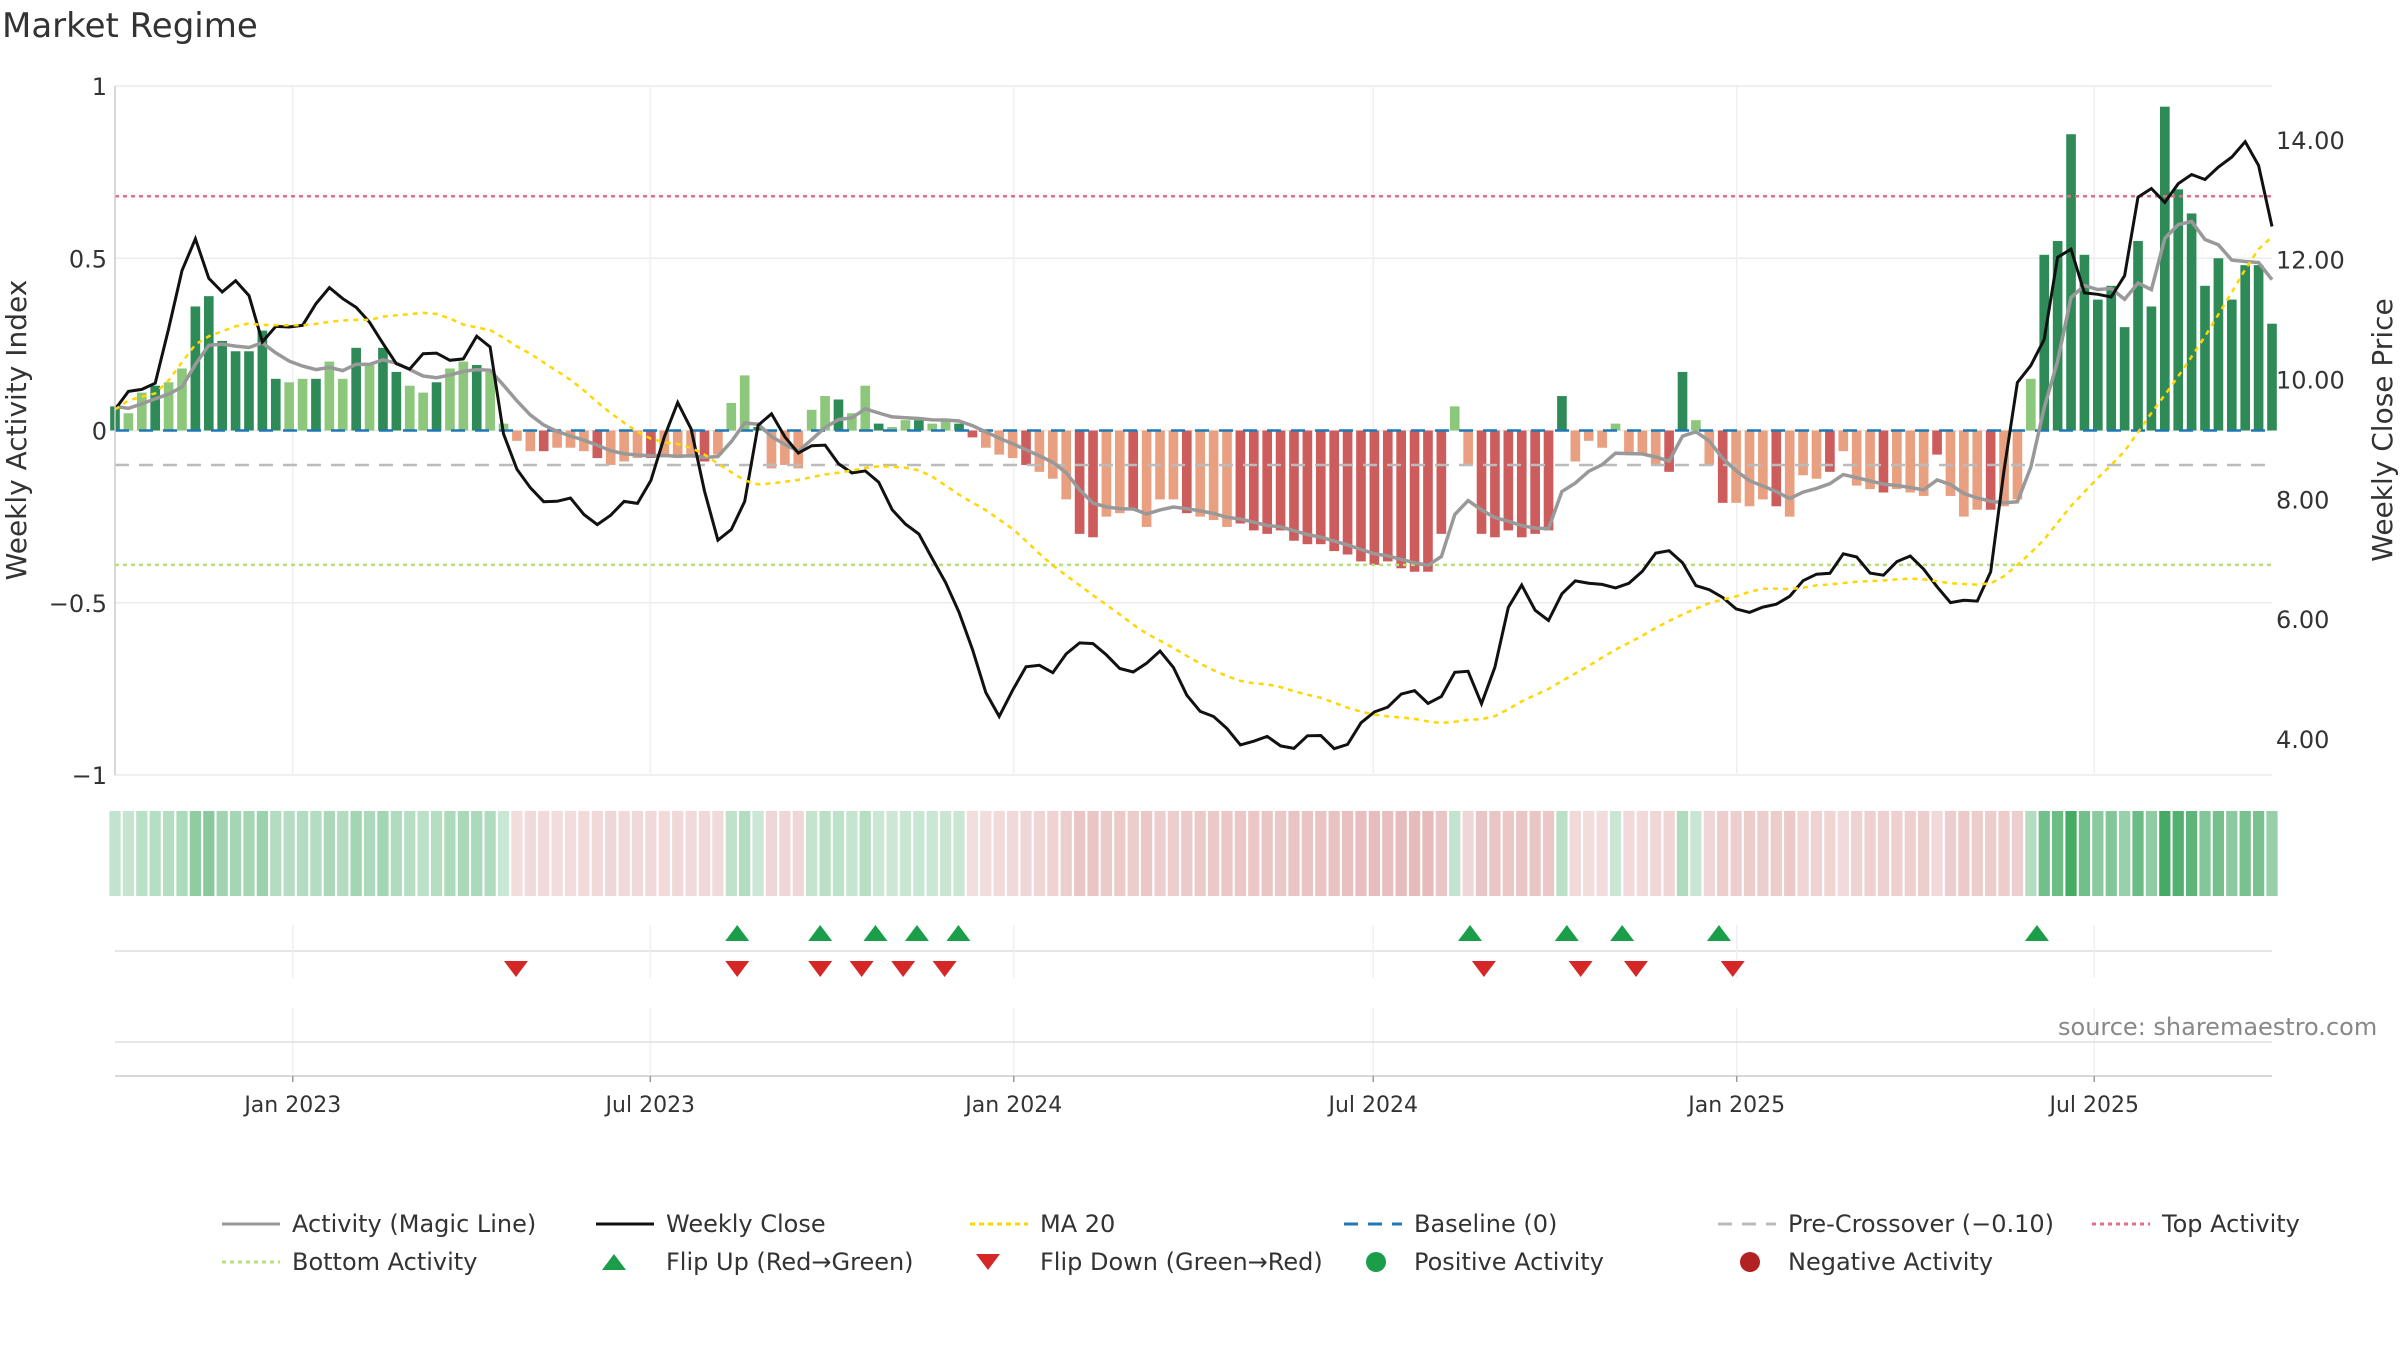 This screenshot has width=2400, height=1350. I want to click on legend-bottom-swatch, so click(251, 1262).